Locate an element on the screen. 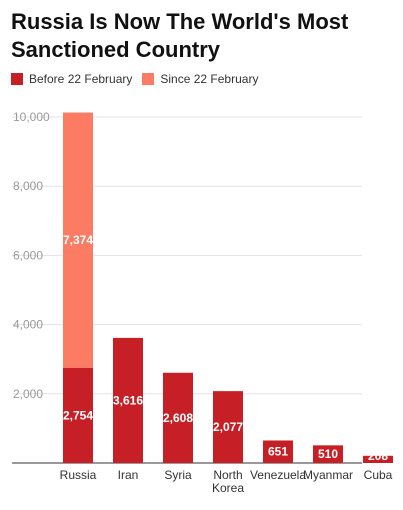  data-label-before-0: 2,754 is located at coordinates (78, 415).